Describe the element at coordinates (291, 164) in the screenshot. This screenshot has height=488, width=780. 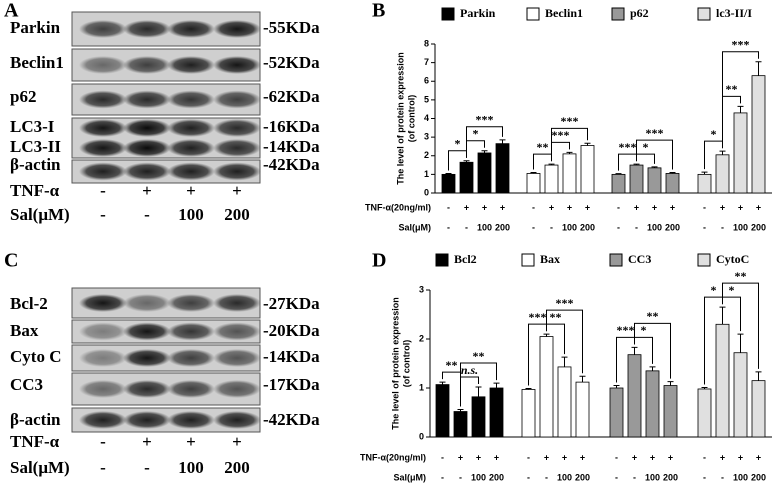
I see `blot-marker: -42KDa` at that location.